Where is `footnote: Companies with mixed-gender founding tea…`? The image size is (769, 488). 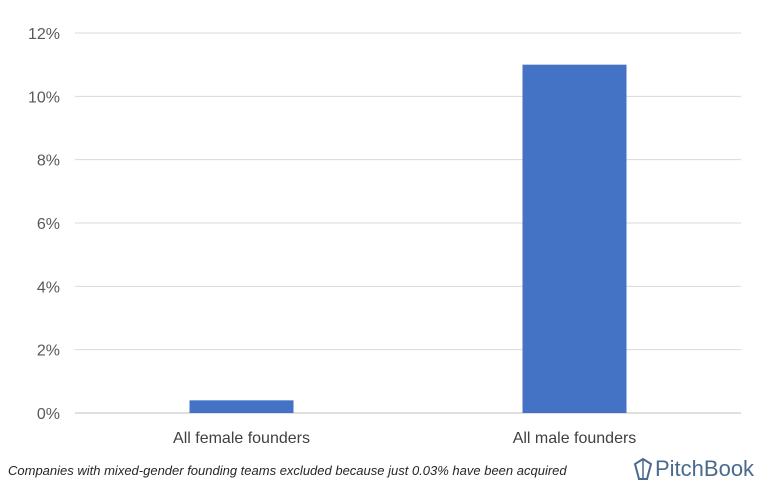
footnote: Companies with mixed-gender founding tea… is located at coordinates (287, 470).